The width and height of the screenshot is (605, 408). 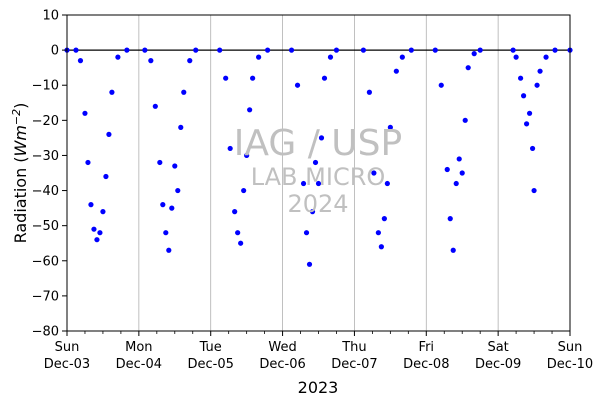 What do you see at coordinates (67, 347) in the screenshot?
I see `x-tick-day: Sun` at bounding box center [67, 347].